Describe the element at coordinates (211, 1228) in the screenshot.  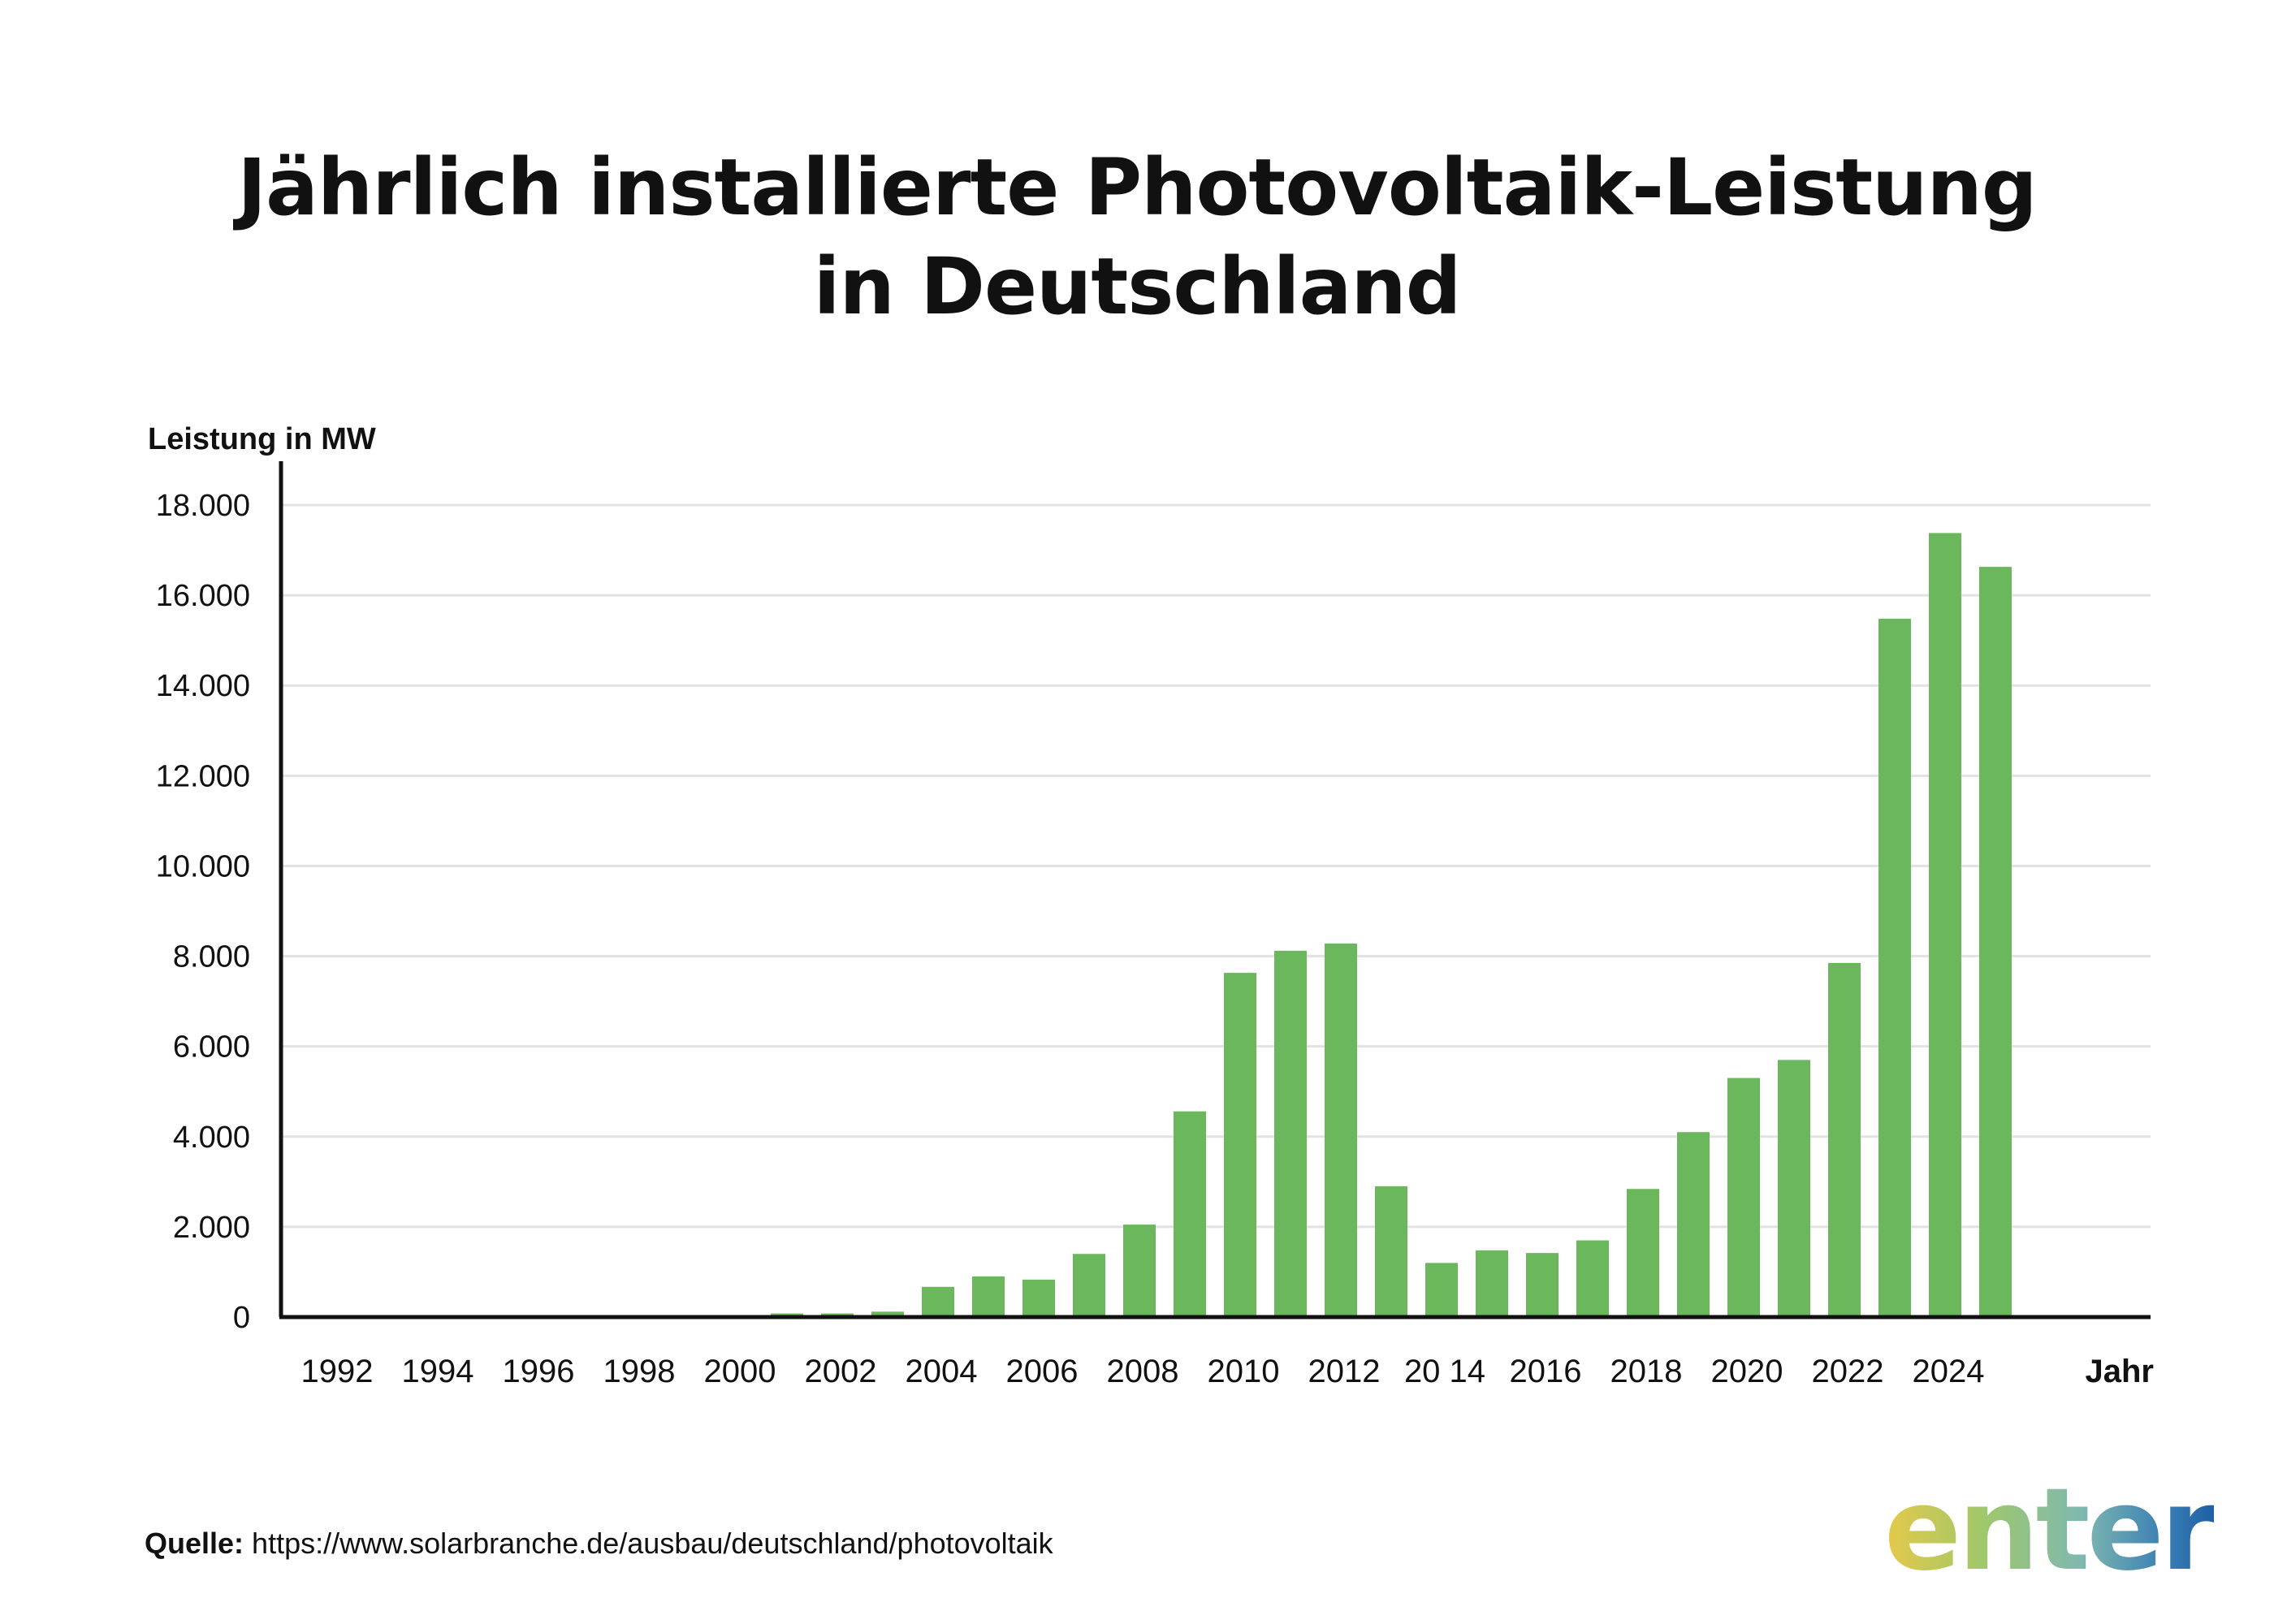
I see `y-tick-label: 2.000` at that location.